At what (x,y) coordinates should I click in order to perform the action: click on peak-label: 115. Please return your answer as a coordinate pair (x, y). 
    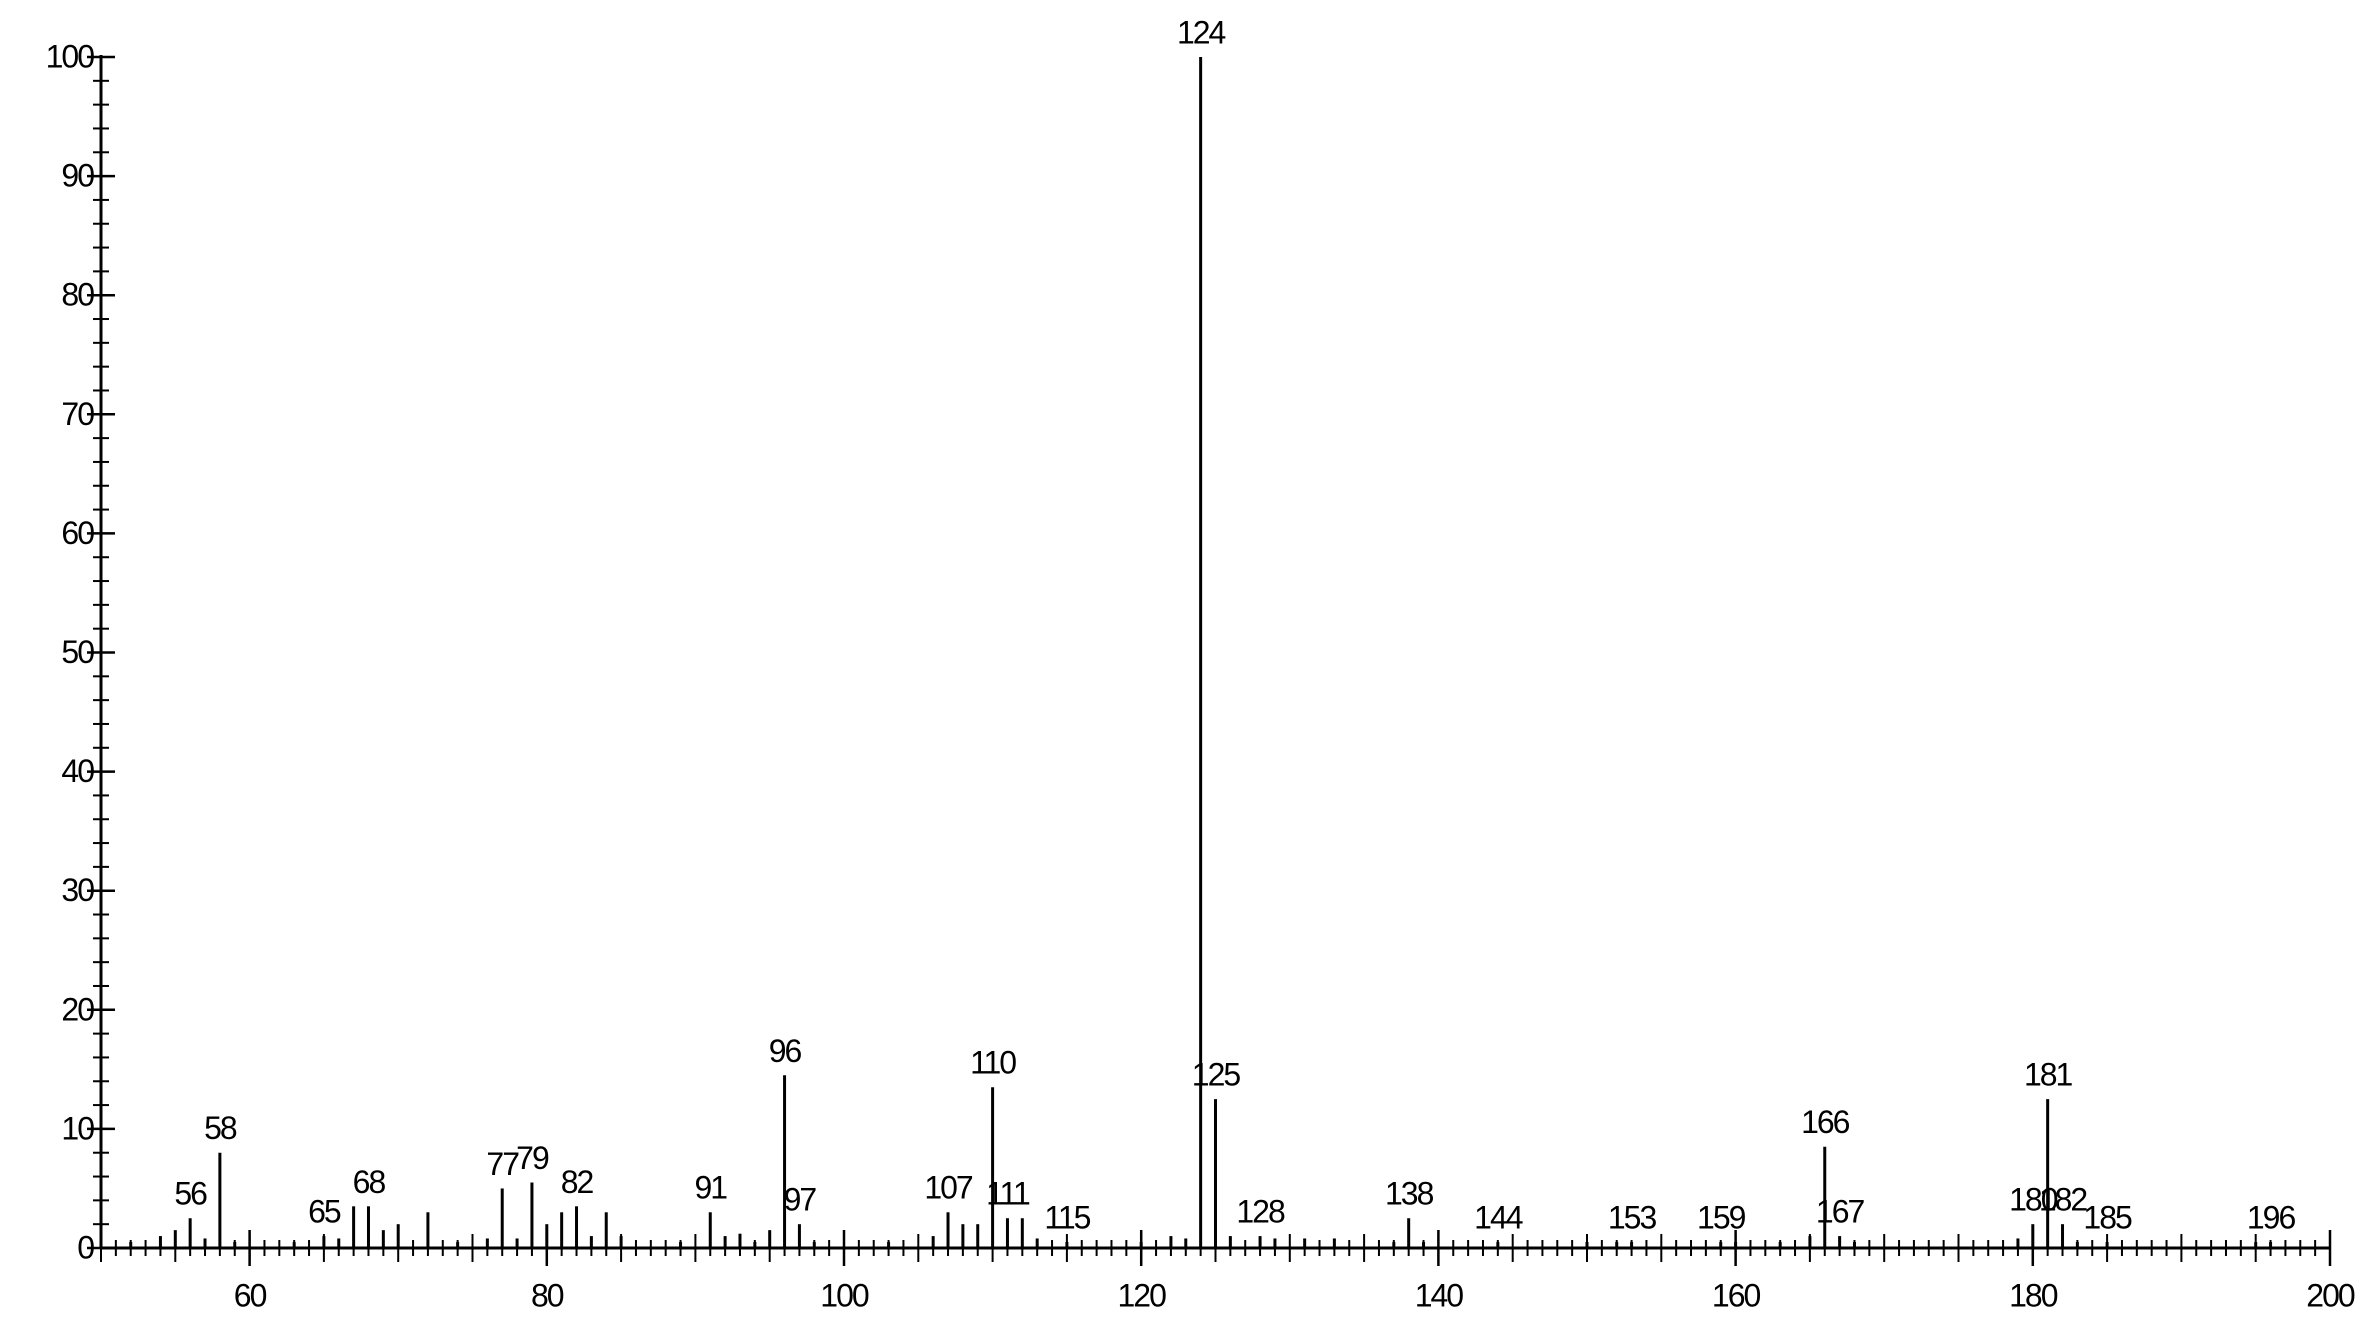
    Looking at the image, I should click on (1067, 1217).